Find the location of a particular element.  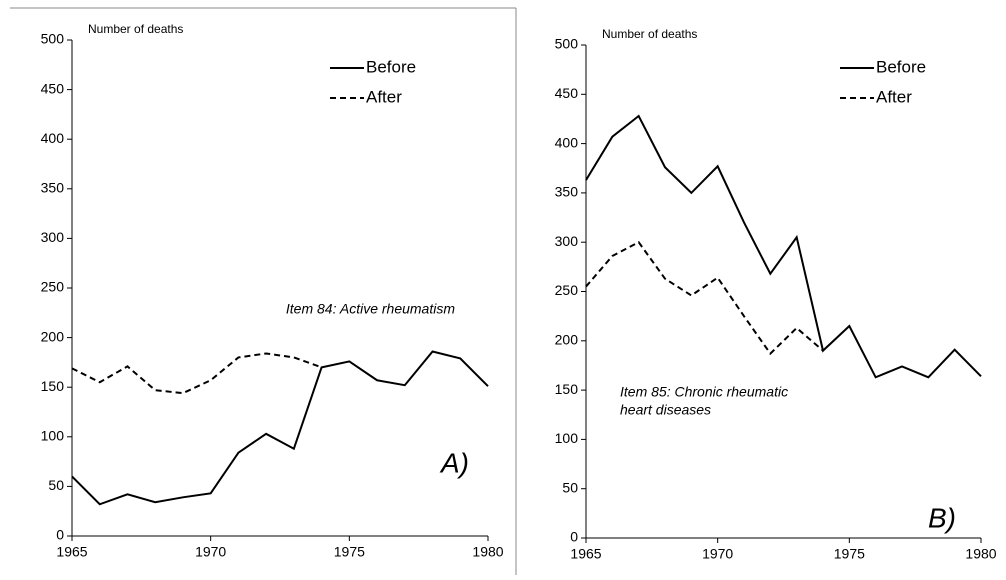

panel-label: B) is located at coordinates (942, 517).